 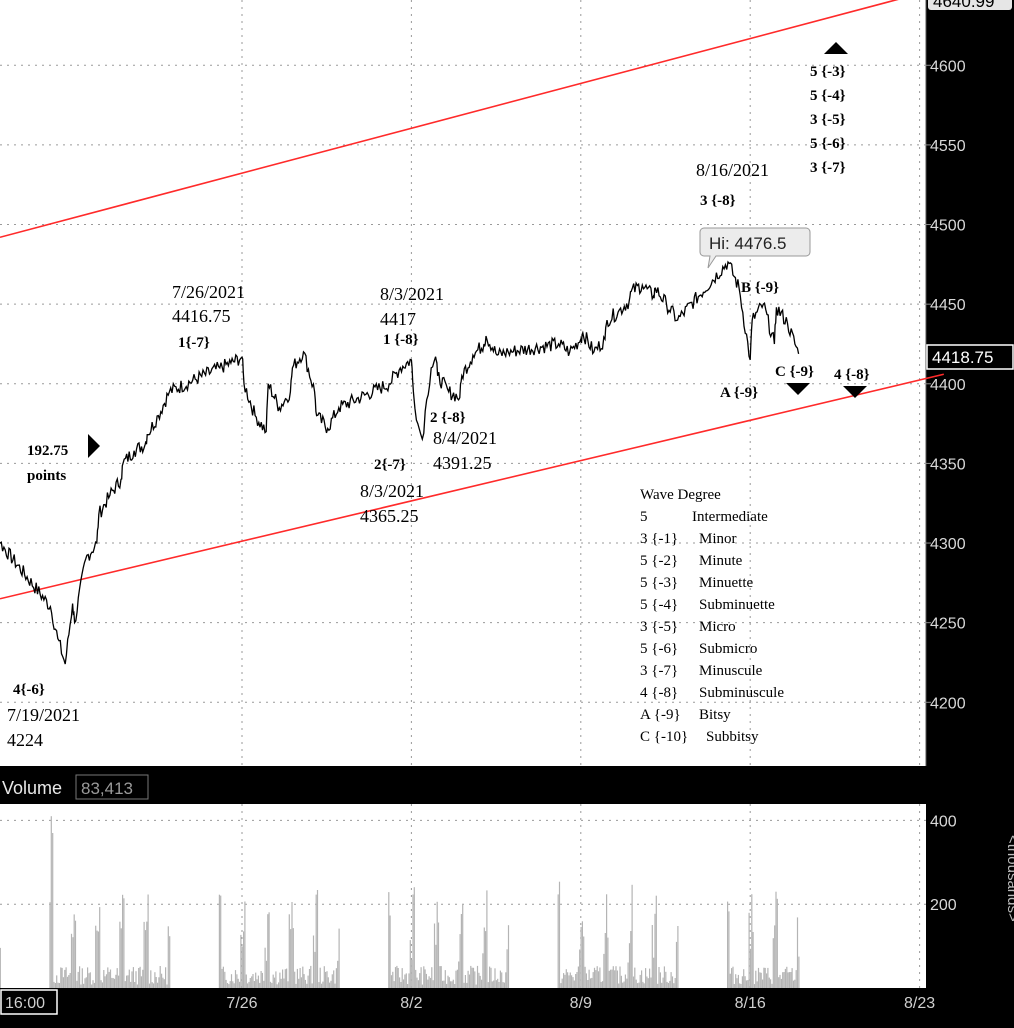 What do you see at coordinates (465, 438) in the screenshot?
I see `annotation-line: 8/4/2021` at bounding box center [465, 438].